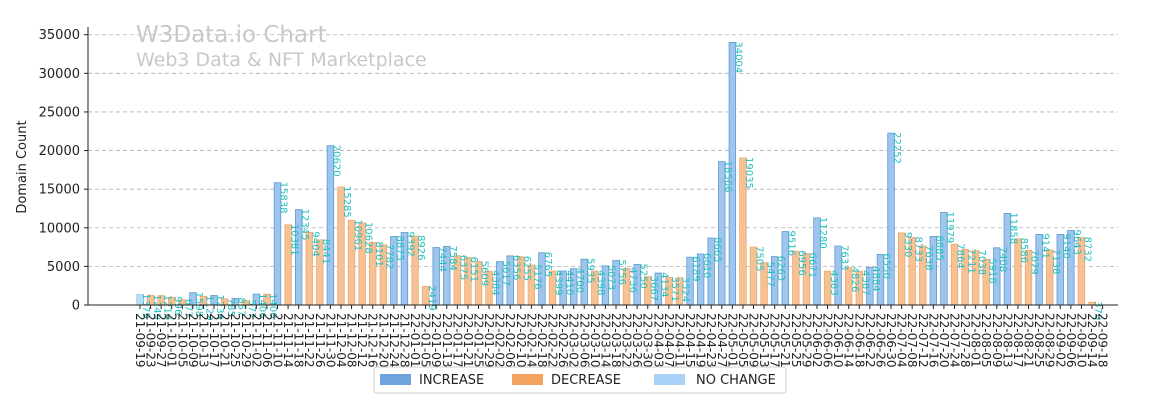 This screenshot has width=1160, height=404. I want to click on x-tick-label: 21-09-19, so click(140, 340).